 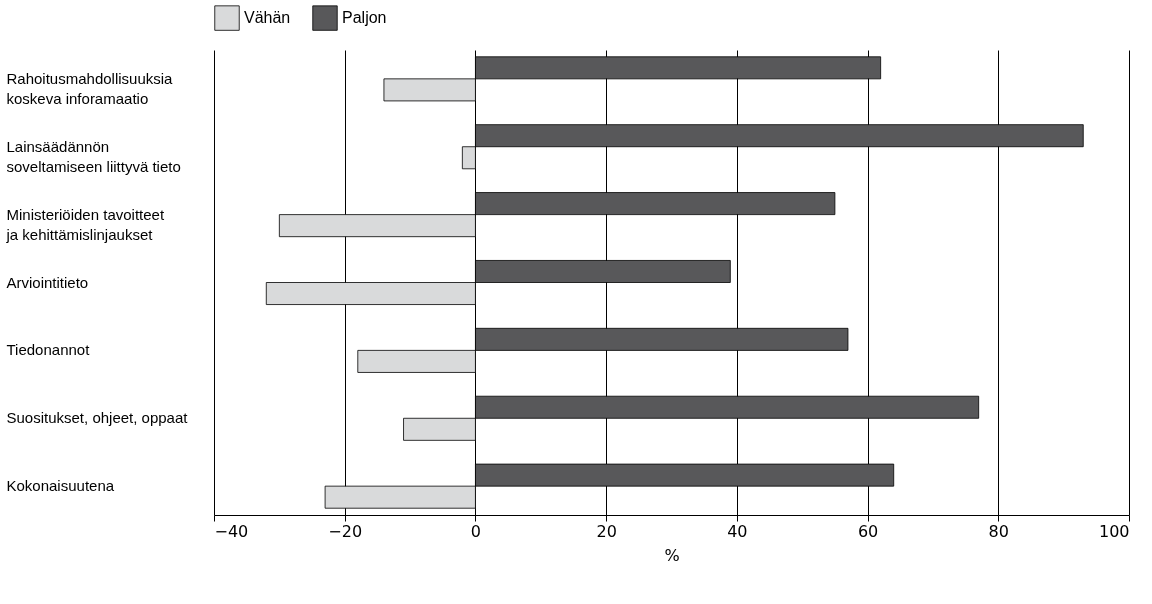 I want to click on x-tick-label: 80, so click(x=998, y=531).